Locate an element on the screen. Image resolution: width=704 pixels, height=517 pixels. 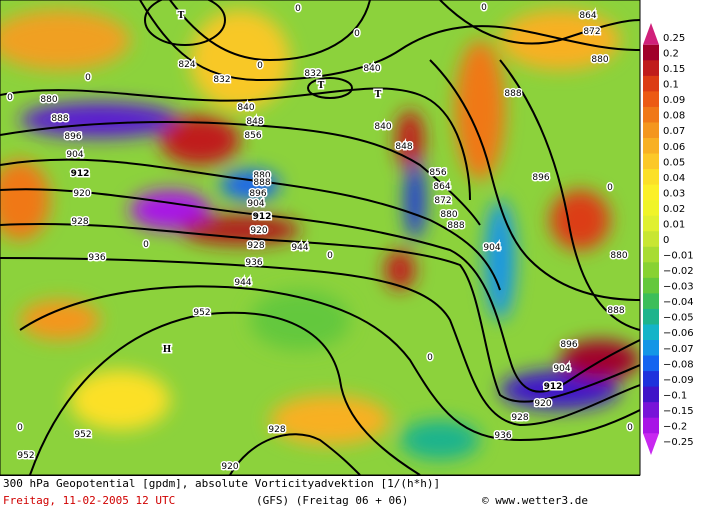
legend-label: 0.04 is located at coordinates (674, 178).